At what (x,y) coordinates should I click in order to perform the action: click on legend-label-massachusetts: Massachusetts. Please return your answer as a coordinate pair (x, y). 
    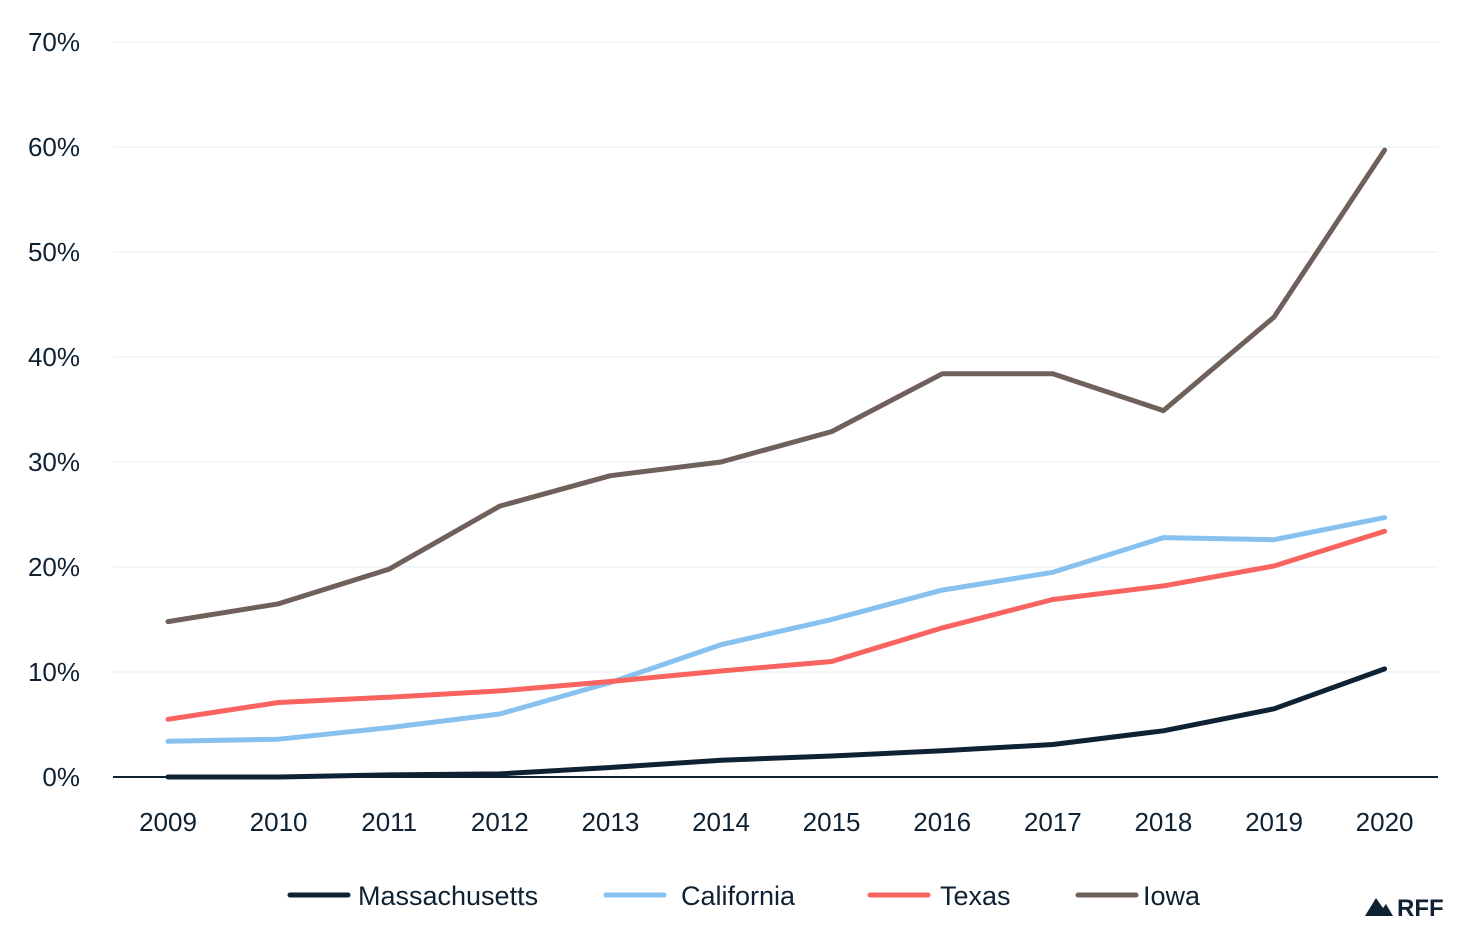
    Looking at the image, I should click on (448, 896).